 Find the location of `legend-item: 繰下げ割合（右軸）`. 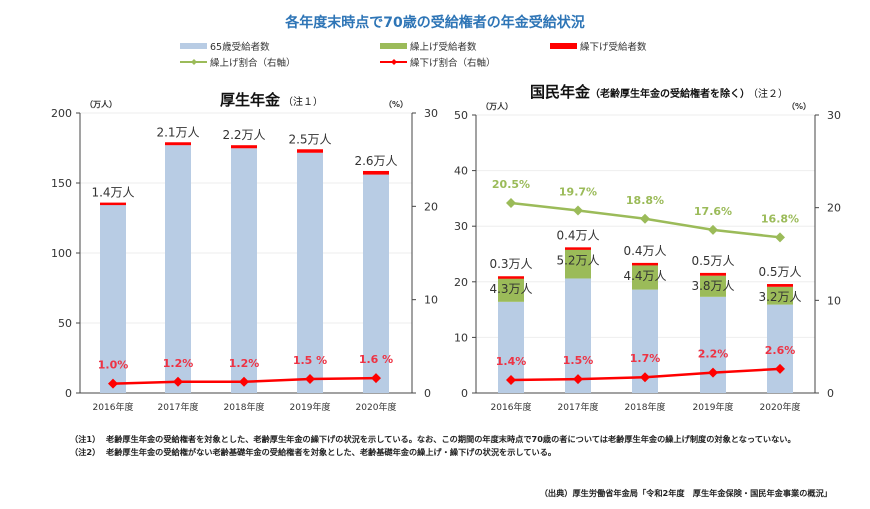

legend-item: 繰下げ割合（右軸） is located at coordinates (438, 63).